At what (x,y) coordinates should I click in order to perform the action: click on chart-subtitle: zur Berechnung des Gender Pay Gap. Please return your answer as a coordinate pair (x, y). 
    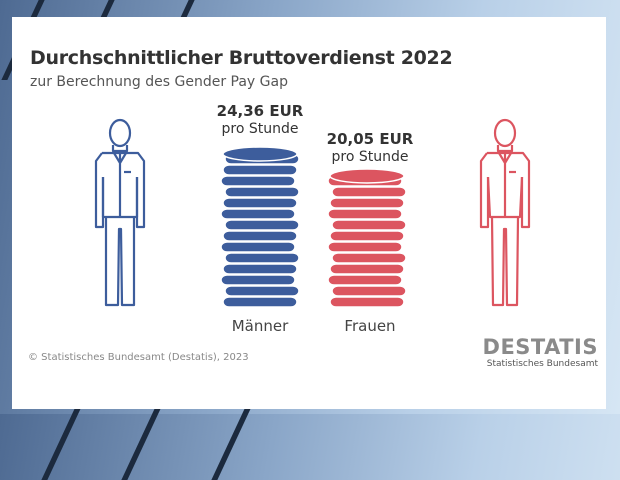
    Looking at the image, I should click on (159, 82).